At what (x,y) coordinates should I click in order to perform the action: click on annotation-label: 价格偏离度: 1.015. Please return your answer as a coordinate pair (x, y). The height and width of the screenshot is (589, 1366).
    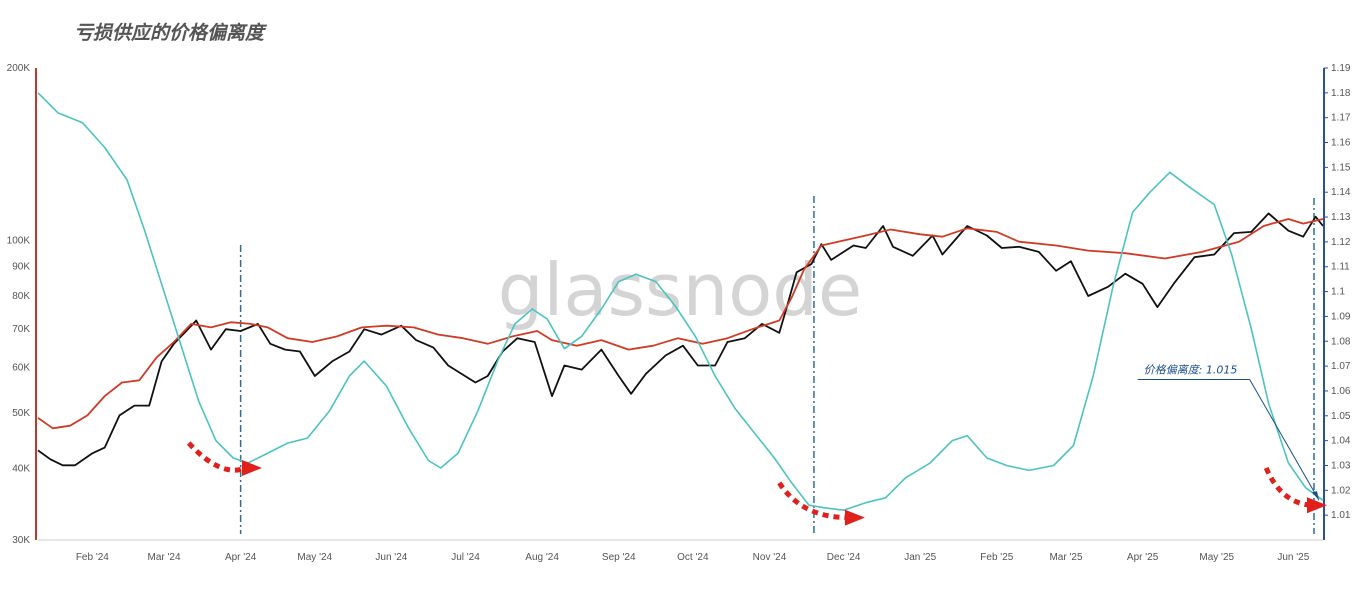
    Looking at the image, I should click on (1191, 369).